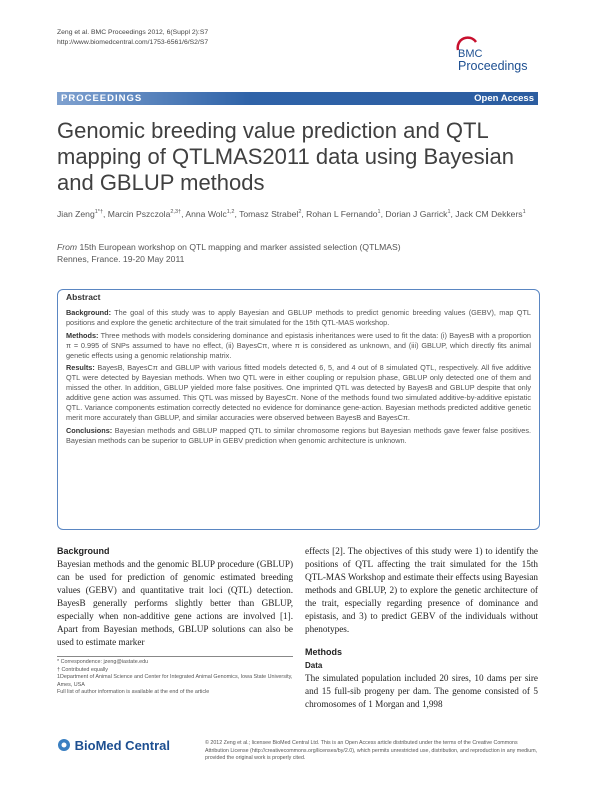  I want to click on banner: PROCEEDINGS Open Access, so click(297, 98).